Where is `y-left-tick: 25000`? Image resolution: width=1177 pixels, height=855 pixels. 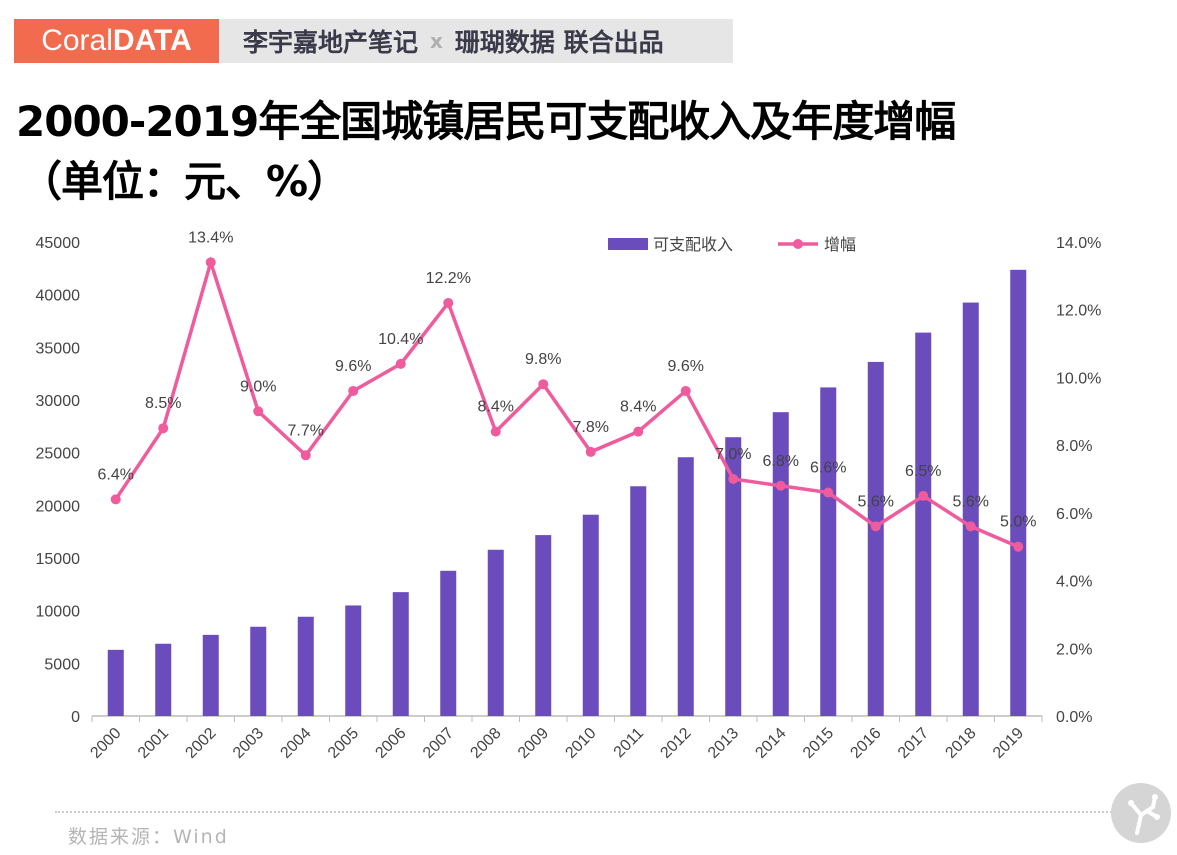
y-left-tick: 25000 is located at coordinates (58, 454).